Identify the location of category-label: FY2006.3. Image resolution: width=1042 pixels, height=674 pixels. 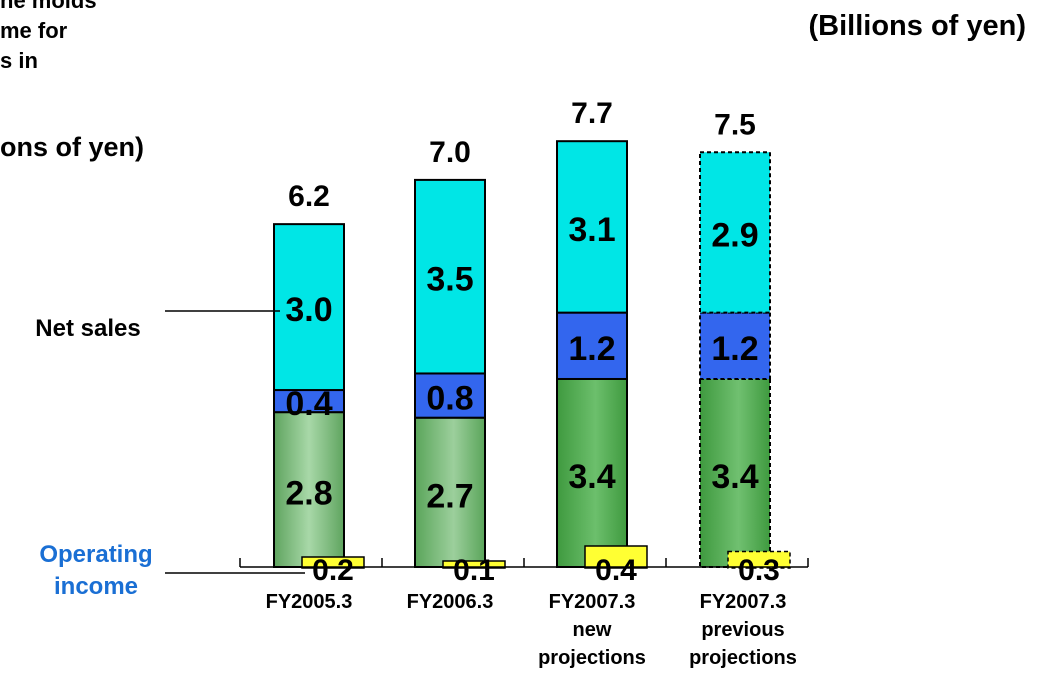
(450, 602).